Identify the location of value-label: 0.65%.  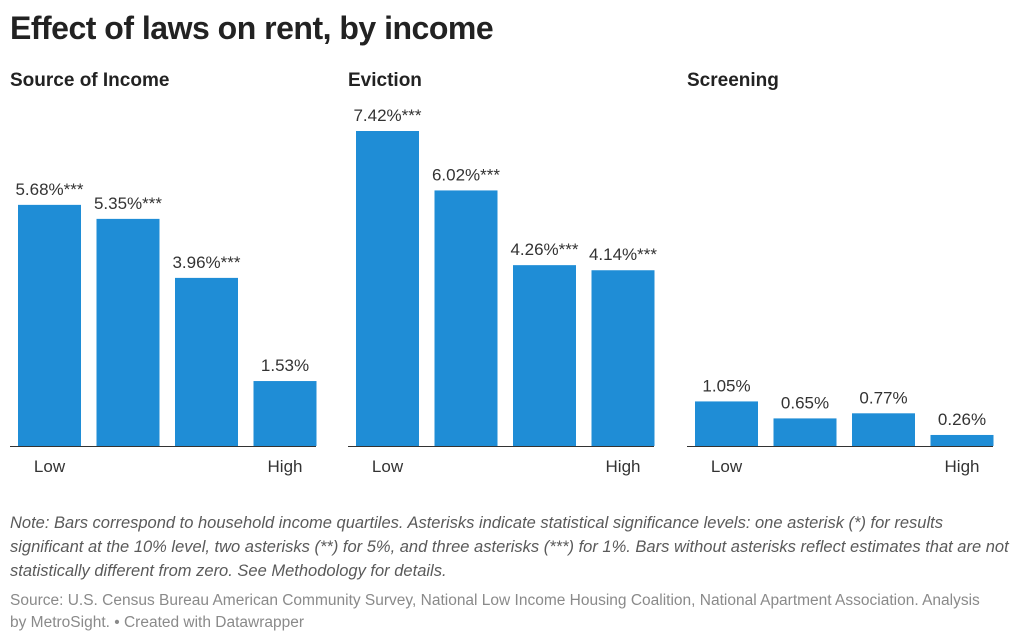
(805, 402).